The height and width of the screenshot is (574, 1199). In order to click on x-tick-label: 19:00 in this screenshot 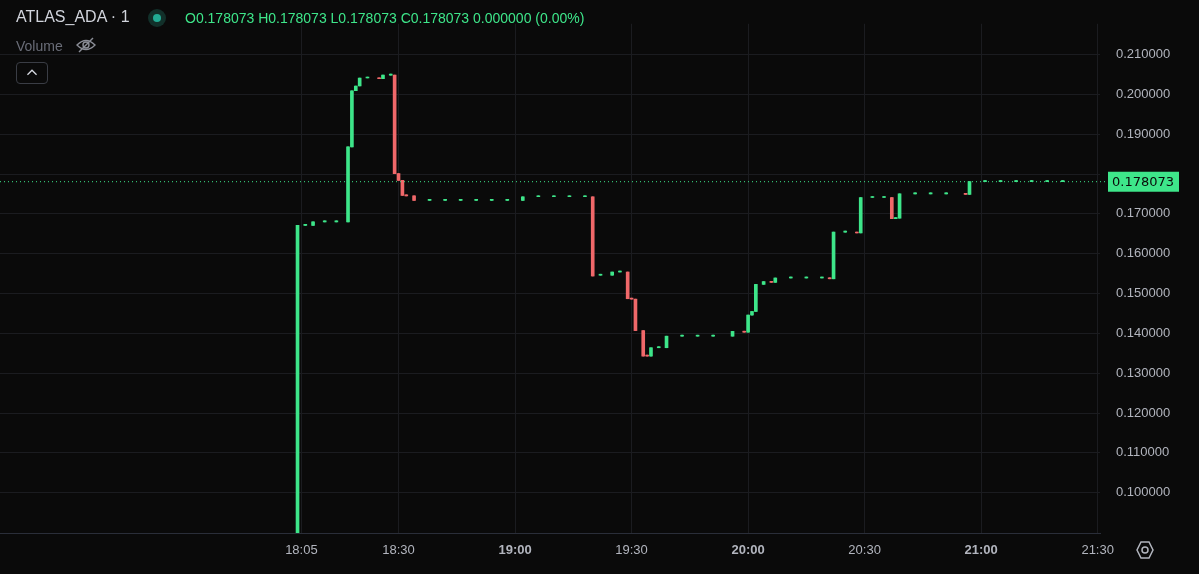, I will do `click(515, 550)`.